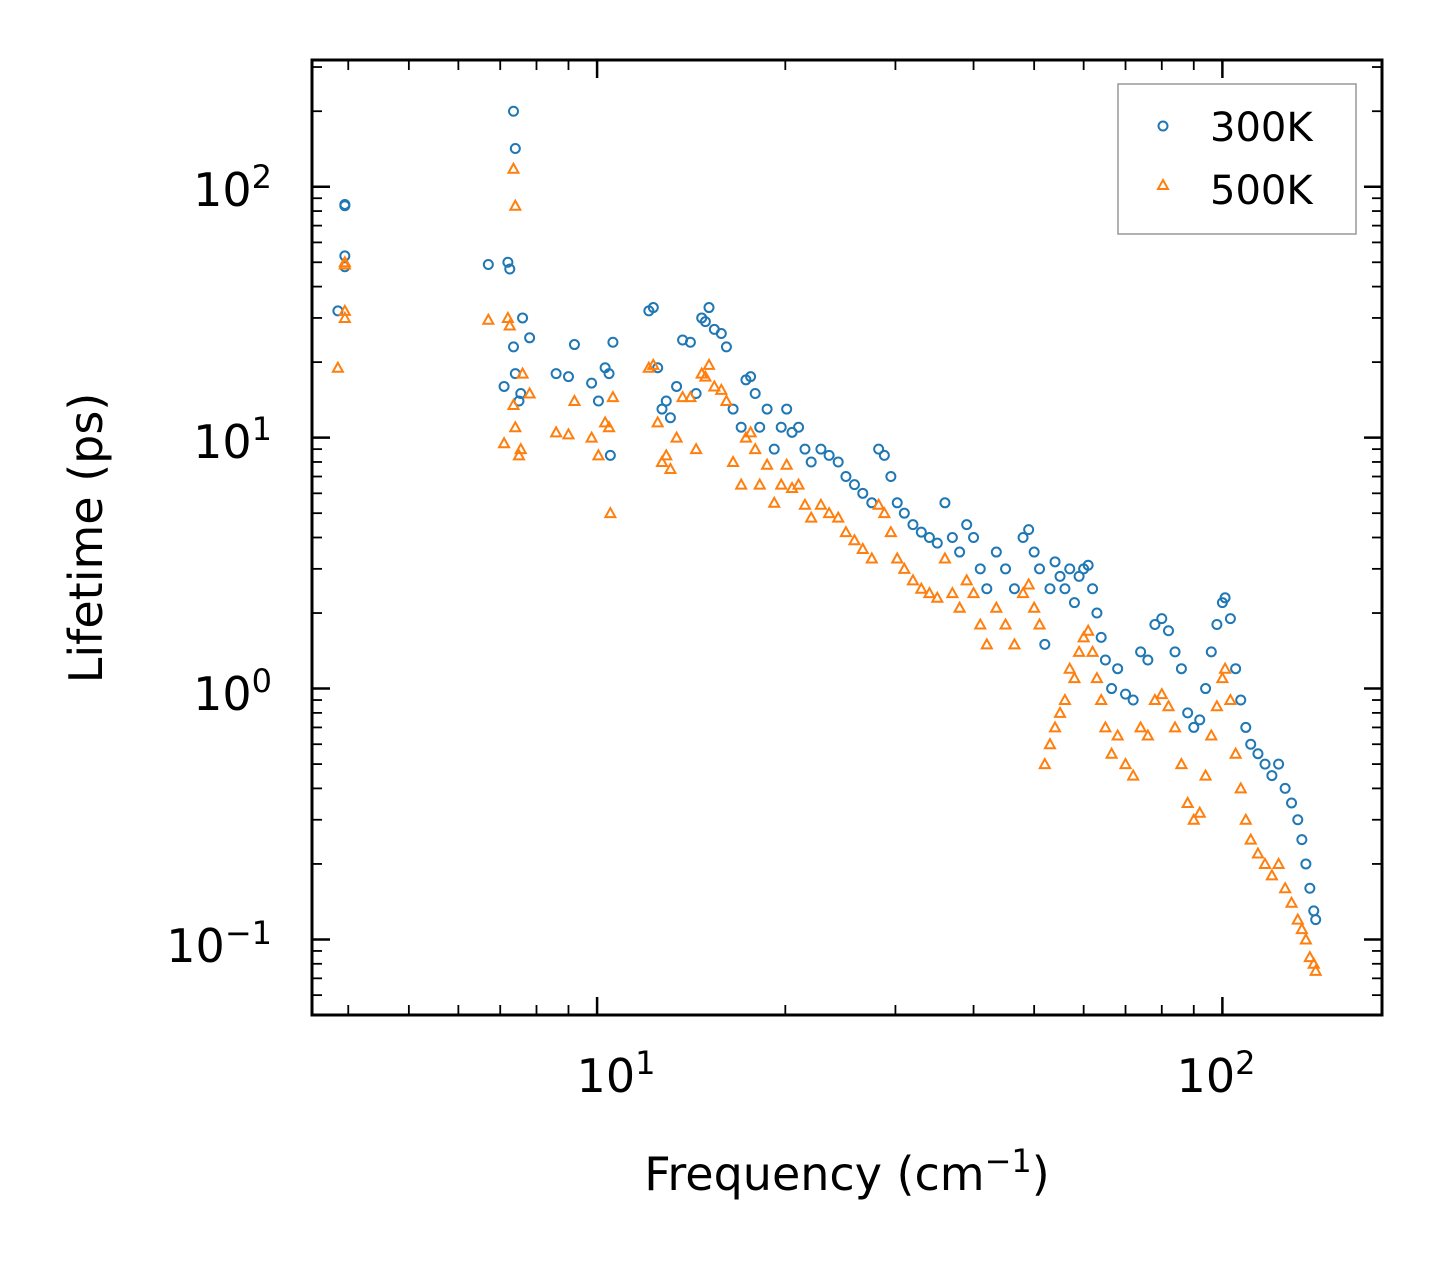 This screenshot has height=1265, width=1442. What do you see at coordinates (232, 439) in the screenshot?
I see `y-tick-label-10: 101` at bounding box center [232, 439].